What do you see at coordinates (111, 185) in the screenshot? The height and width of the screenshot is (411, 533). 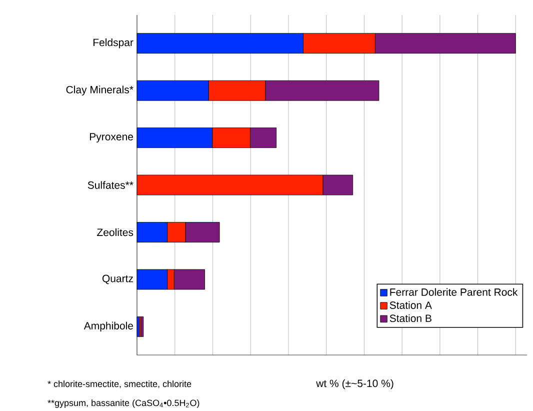 I see `y-tick-label: Sulfates**` at bounding box center [111, 185].